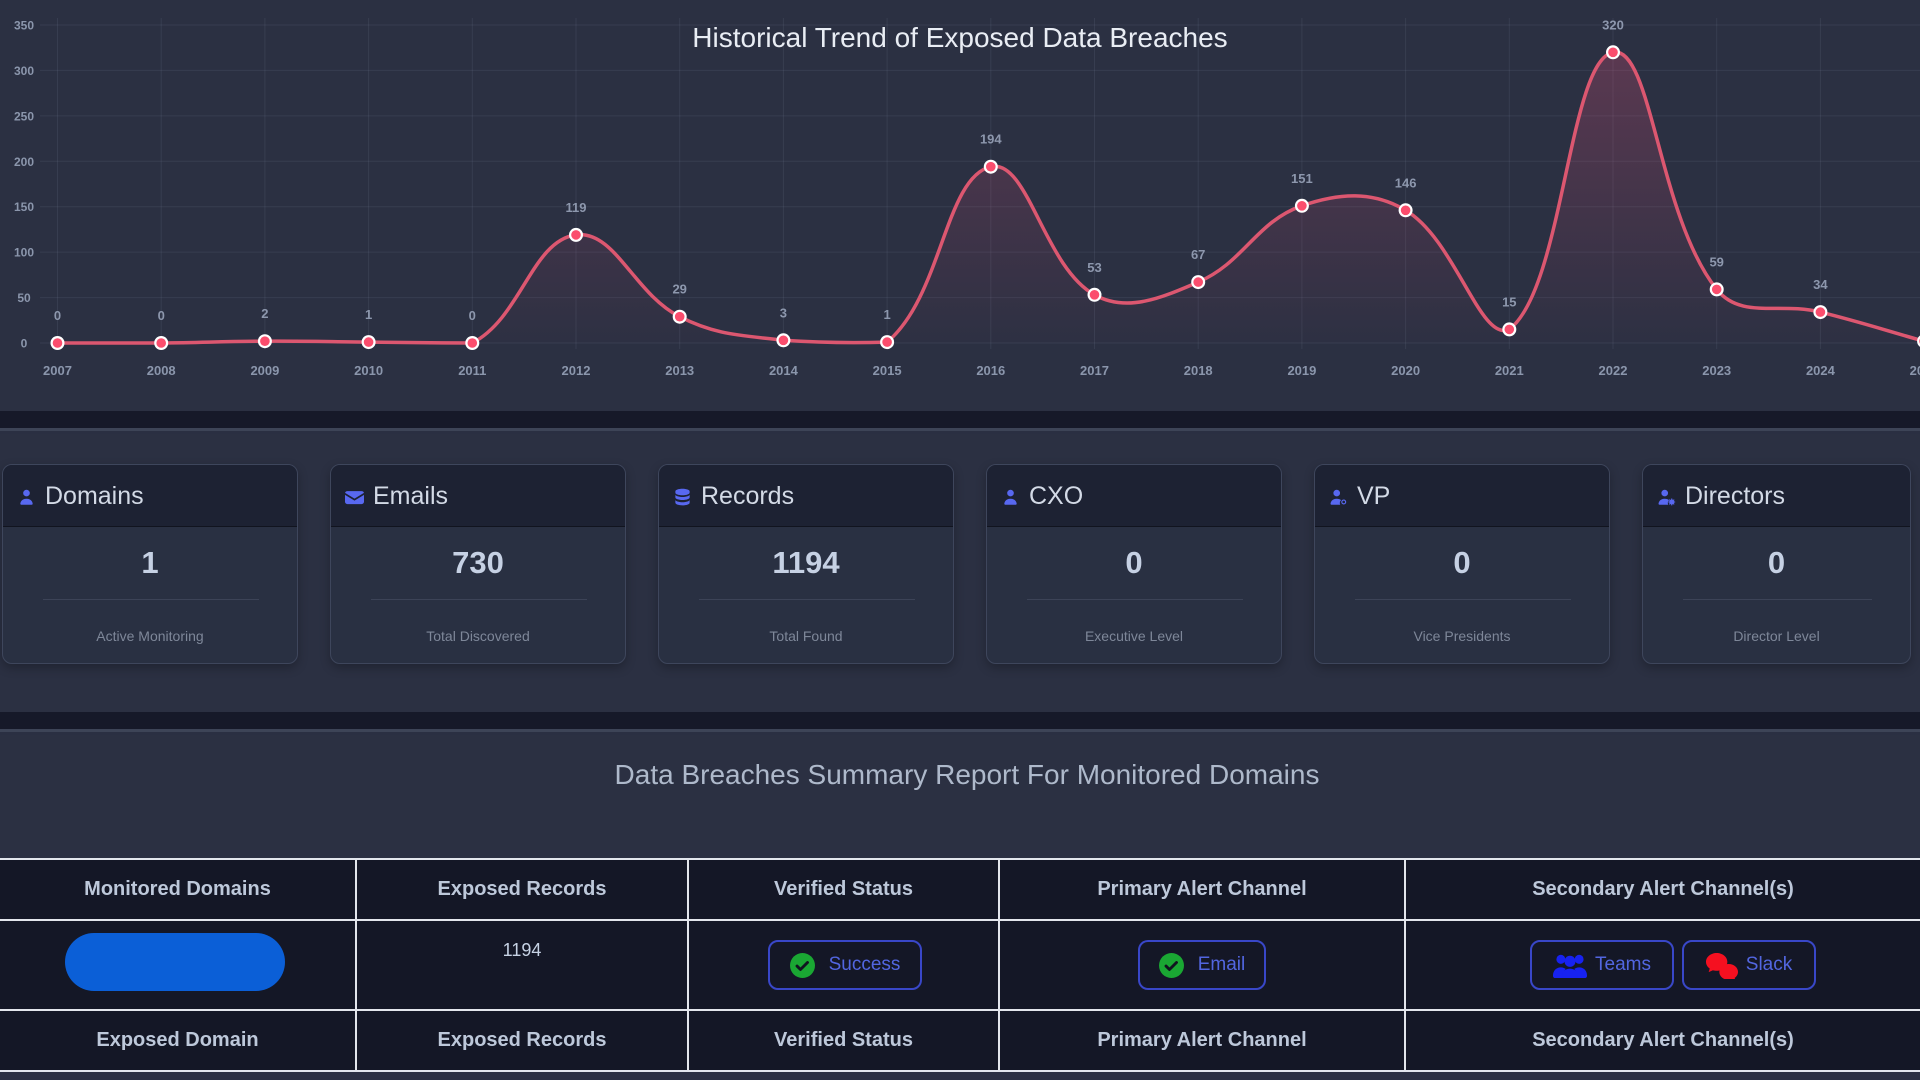 This screenshot has width=1920, height=1080. What do you see at coordinates (1509, 301) in the screenshot?
I see `svg-text: 15` at bounding box center [1509, 301].